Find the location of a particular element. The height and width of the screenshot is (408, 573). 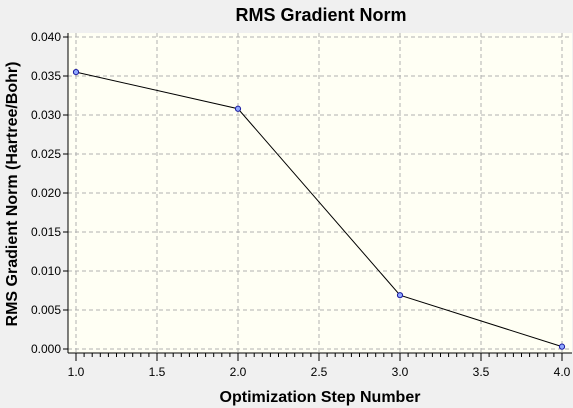

y-tick-label: 0.020 is located at coordinates (46, 193).